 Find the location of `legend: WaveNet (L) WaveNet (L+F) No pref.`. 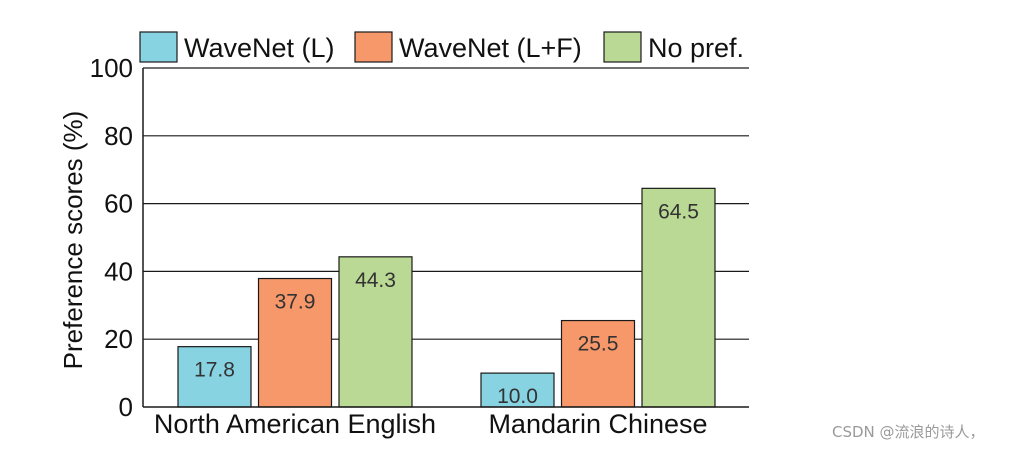

legend: WaveNet (L) WaveNet (L+F) No pref. is located at coordinates (441, 47).